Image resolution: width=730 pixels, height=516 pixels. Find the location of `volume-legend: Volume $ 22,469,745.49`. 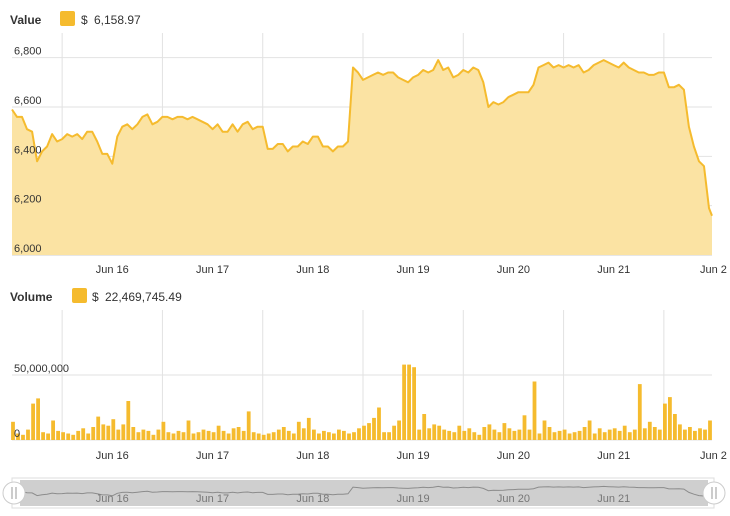

volume-legend: Volume $ 22,469,745.49 is located at coordinates (96, 296).